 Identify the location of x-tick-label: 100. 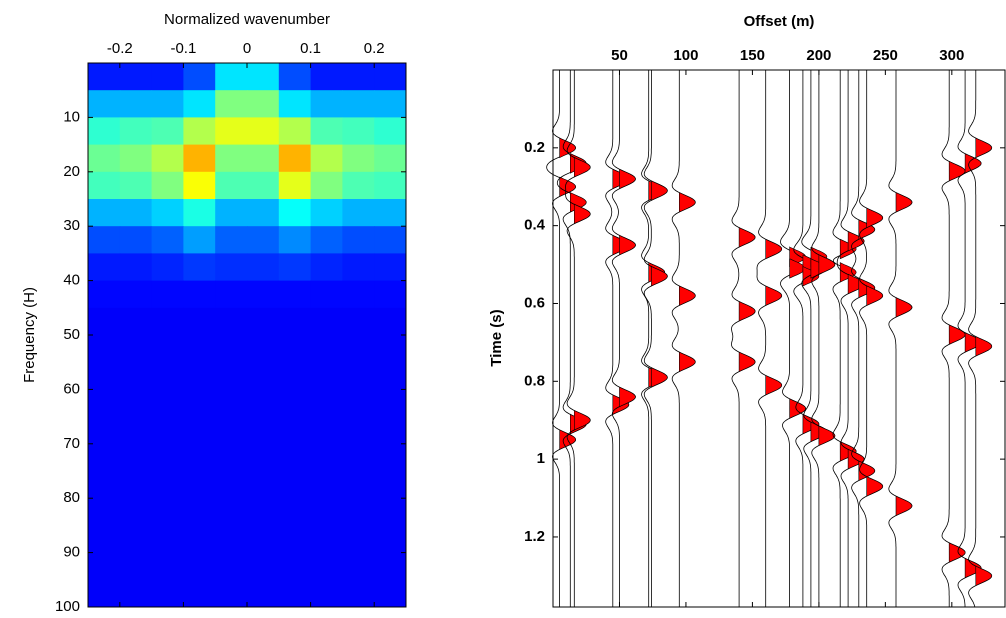
(685, 55).